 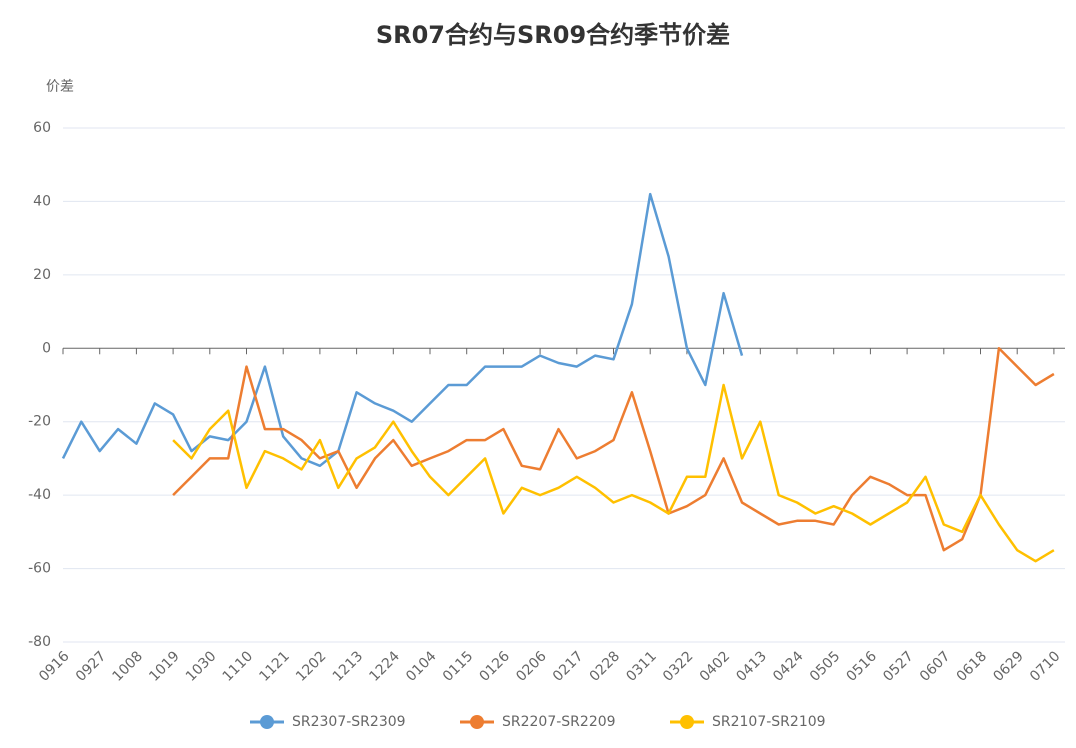 What do you see at coordinates (568, 666) in the screenshot?
I see `x-tick-label: 0217` at bounding box center [568, 666].